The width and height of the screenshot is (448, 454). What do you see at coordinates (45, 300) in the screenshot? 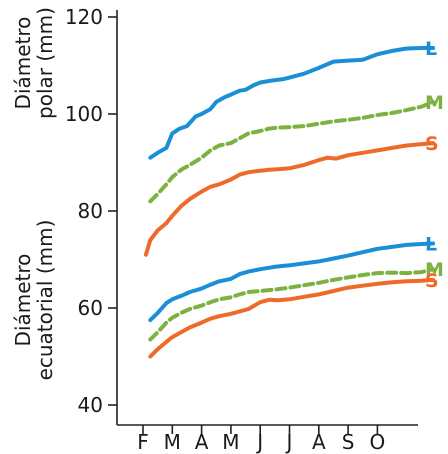
I see `y-axis-title-bottom-line-2: ecuatorial (mm)` at bounding box center [45, 300].